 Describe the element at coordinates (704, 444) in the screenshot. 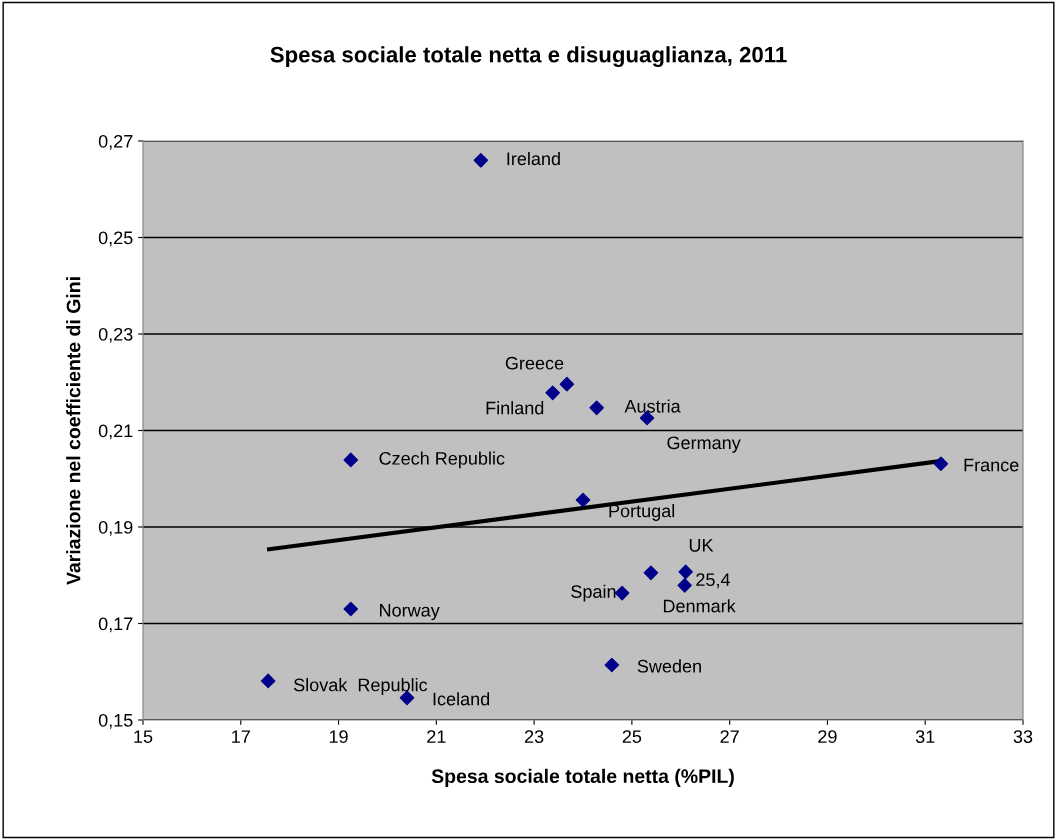

I see `annotation: Germany` at that location.